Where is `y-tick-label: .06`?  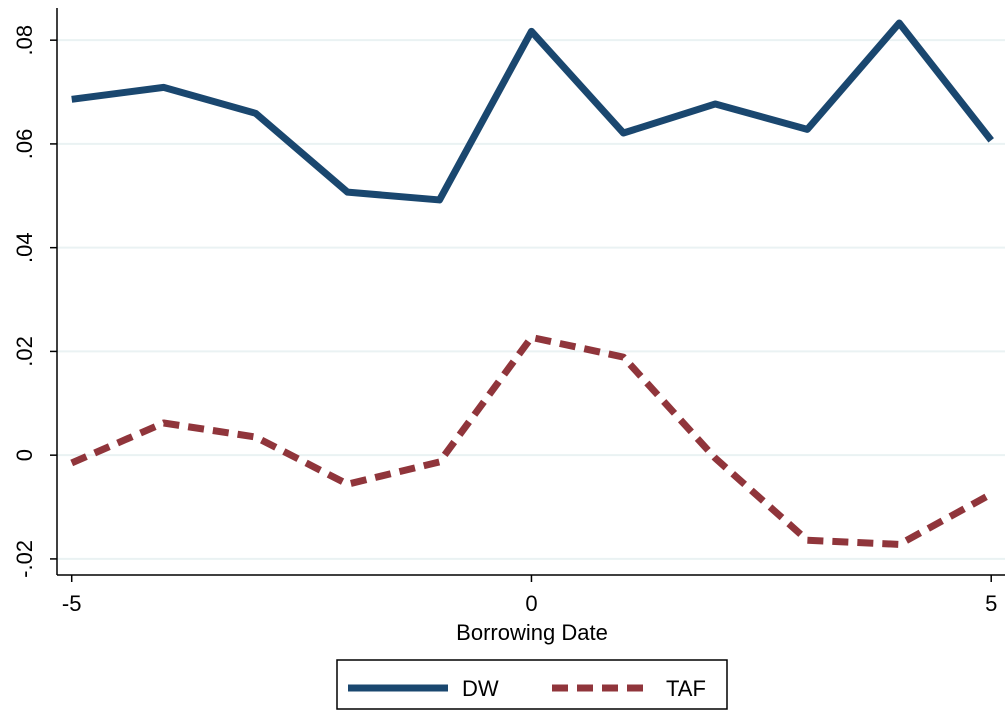 y-tick-label: .06 is located at coordinates (24, 144).